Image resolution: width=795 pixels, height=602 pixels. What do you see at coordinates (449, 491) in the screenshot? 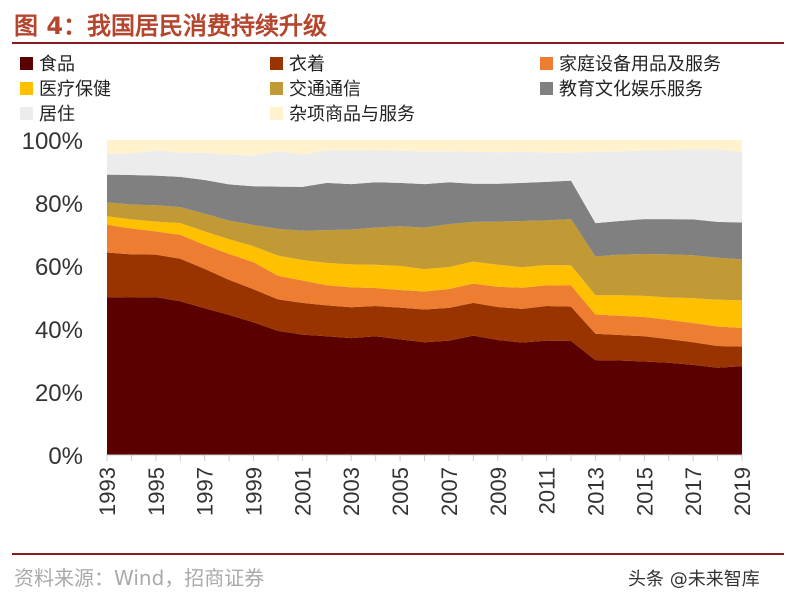
I see `x-tick-label: 2007` at bounding box center [449, 491].